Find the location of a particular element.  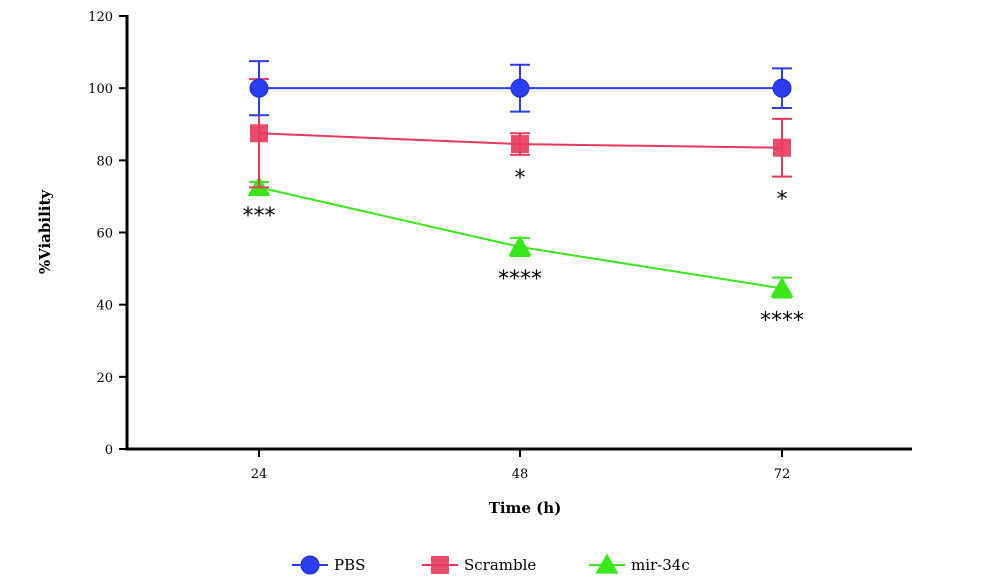

y-axis-ticks: 0 20 40 60 80 100 120 is located at coordinates (107, 234).